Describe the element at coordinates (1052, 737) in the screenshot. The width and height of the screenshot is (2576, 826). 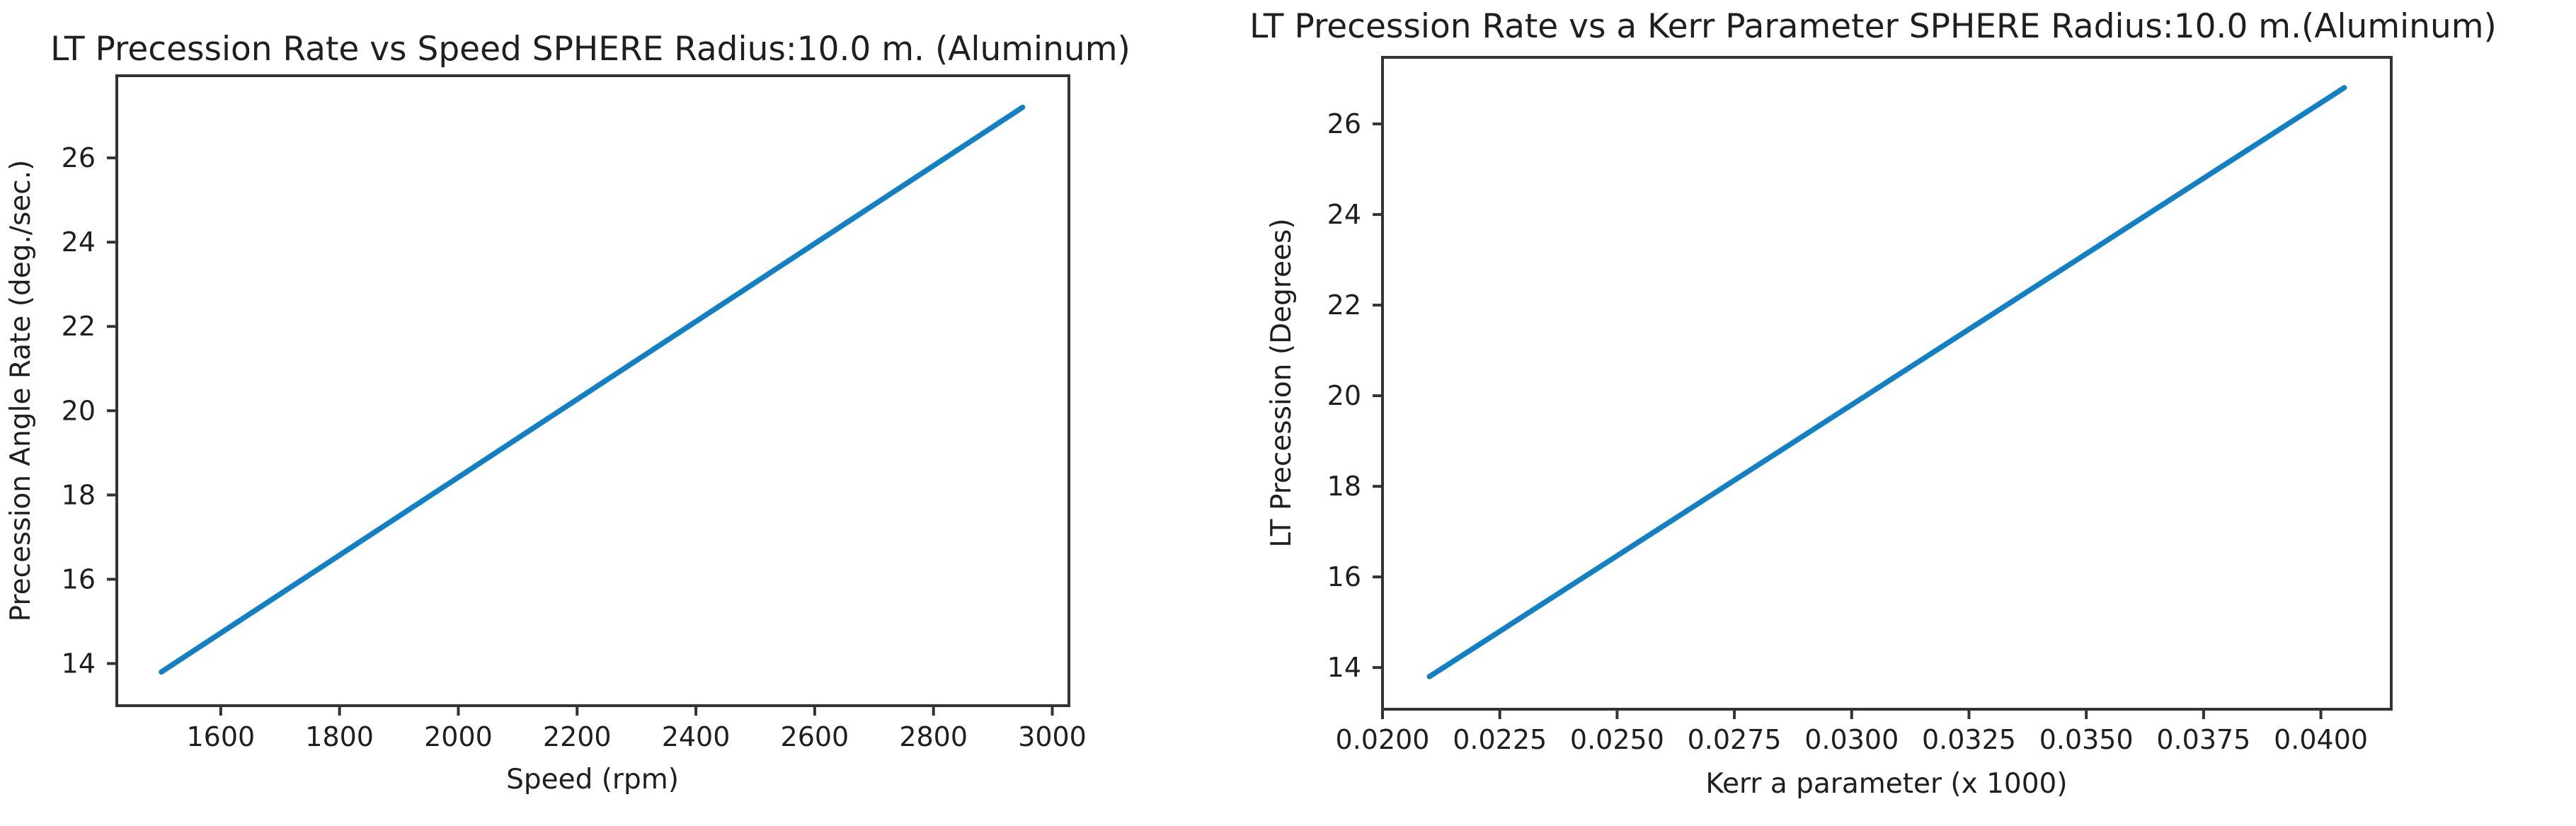
I see `x-tick-label: 3000` at that location.